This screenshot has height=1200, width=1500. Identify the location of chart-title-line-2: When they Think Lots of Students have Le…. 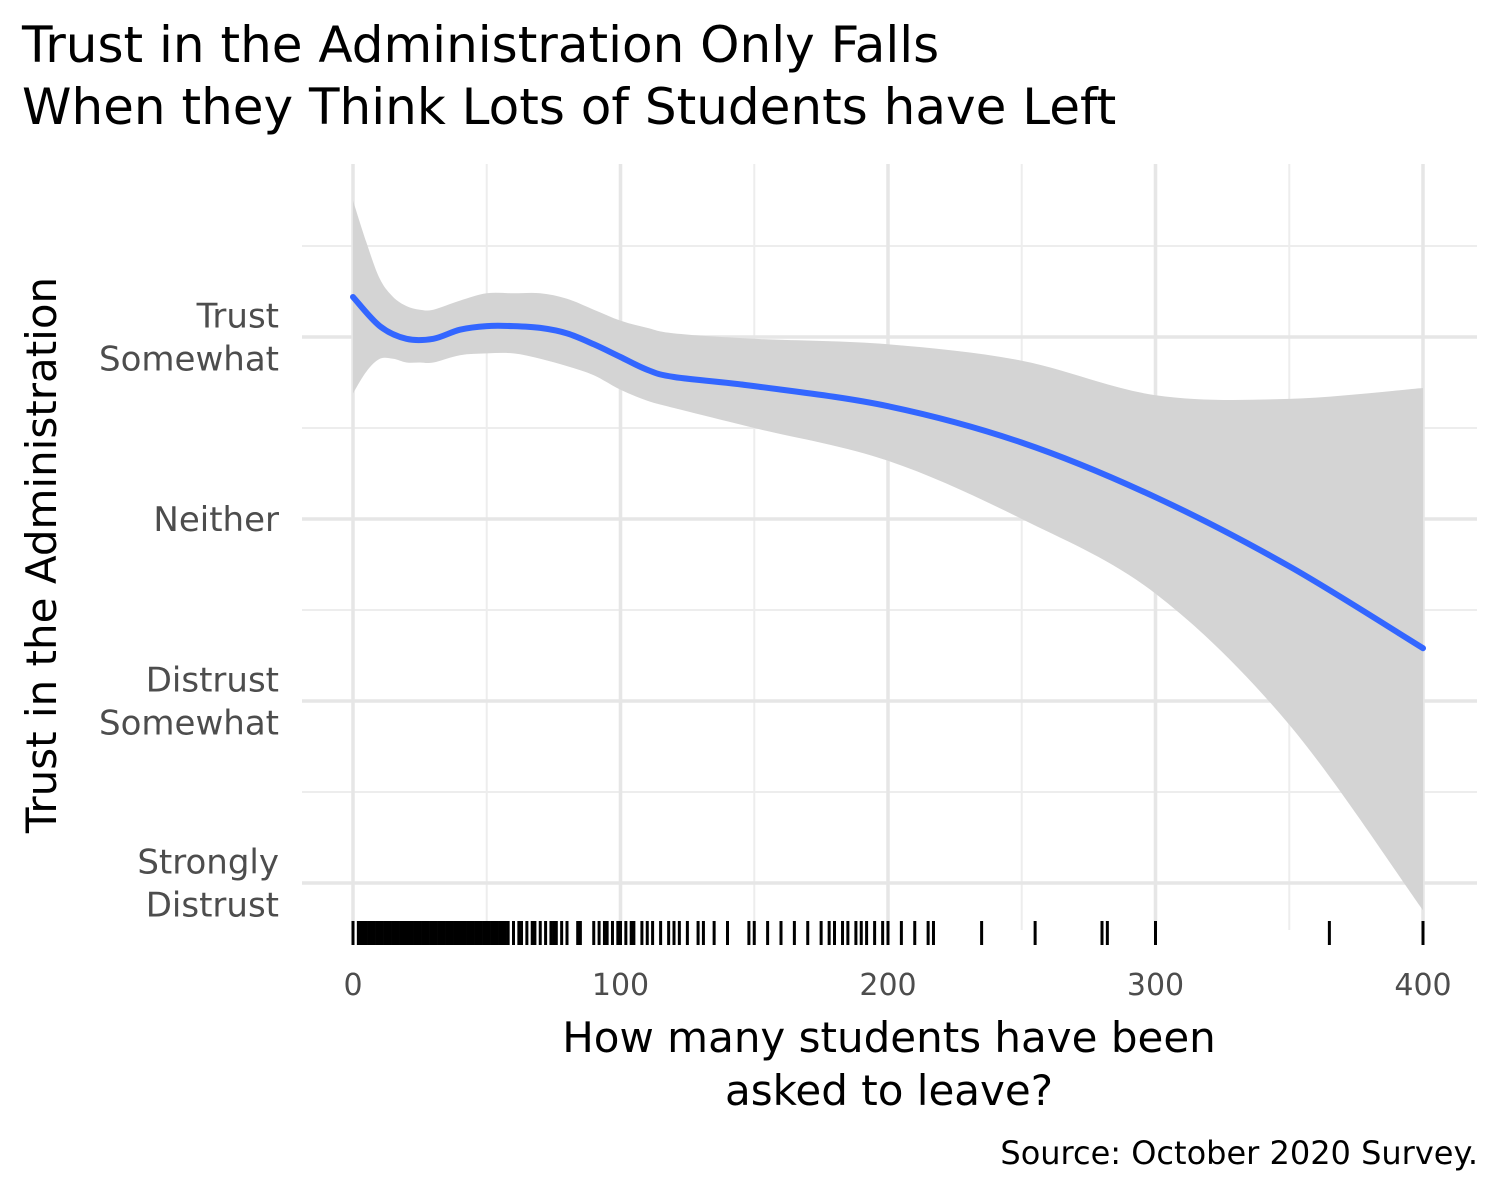
(569, 107).